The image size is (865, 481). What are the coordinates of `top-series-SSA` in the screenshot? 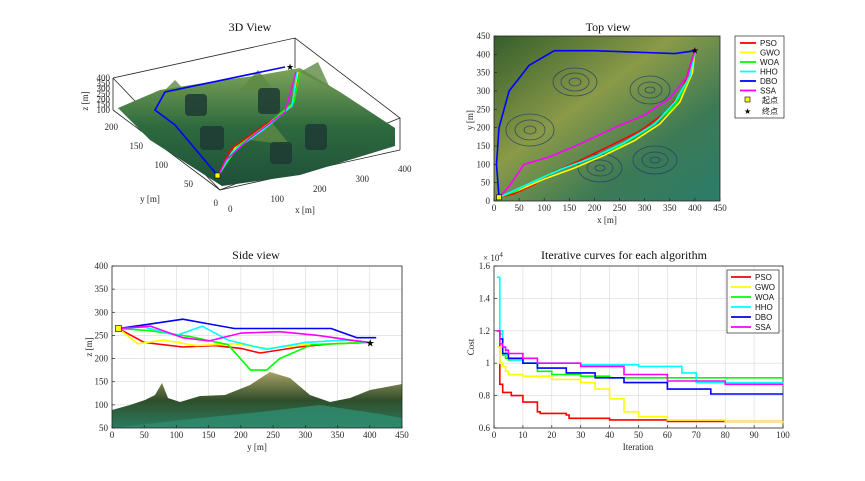 It's located at (597, 124).